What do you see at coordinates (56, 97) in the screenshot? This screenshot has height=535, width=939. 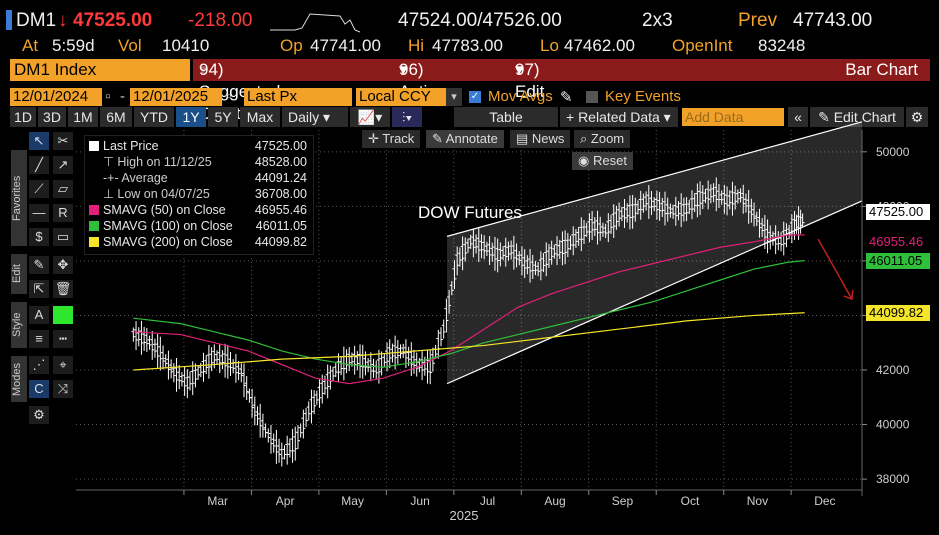 I see `start-date-input: 12/01/2024` at bounding box center [56, 97].